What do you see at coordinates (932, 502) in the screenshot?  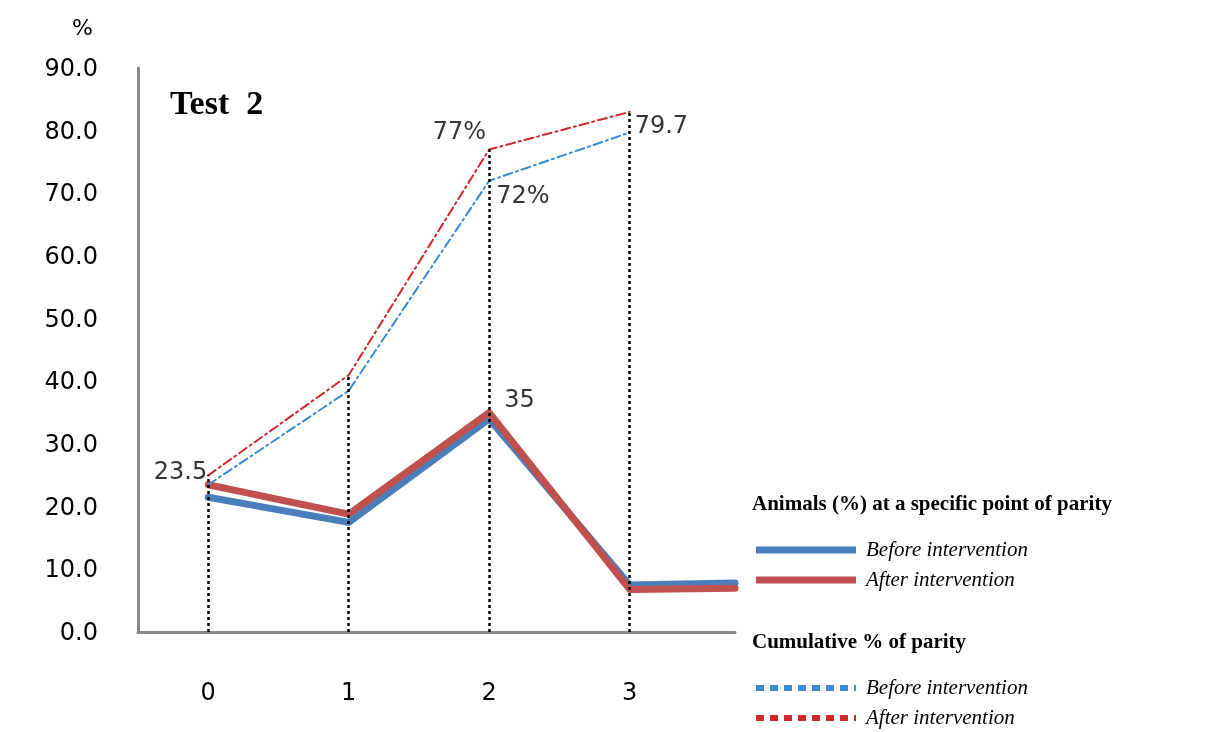 I see `text: Animals (%) at a specific point of parity` at bounding box center [932, 502].